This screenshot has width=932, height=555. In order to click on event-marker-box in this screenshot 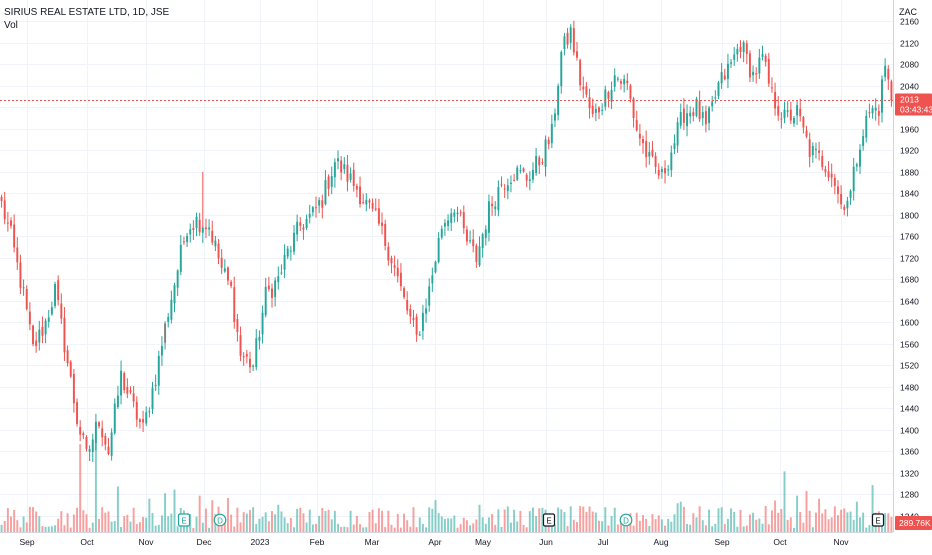, I will do `click(549, 520)`.